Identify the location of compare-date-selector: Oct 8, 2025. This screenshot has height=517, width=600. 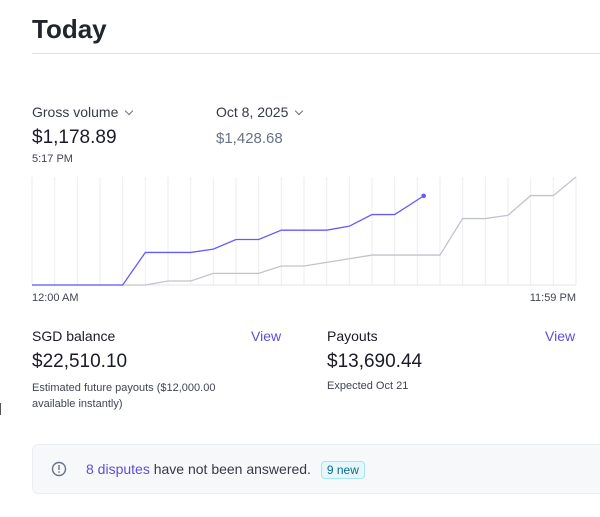
(260, 112).